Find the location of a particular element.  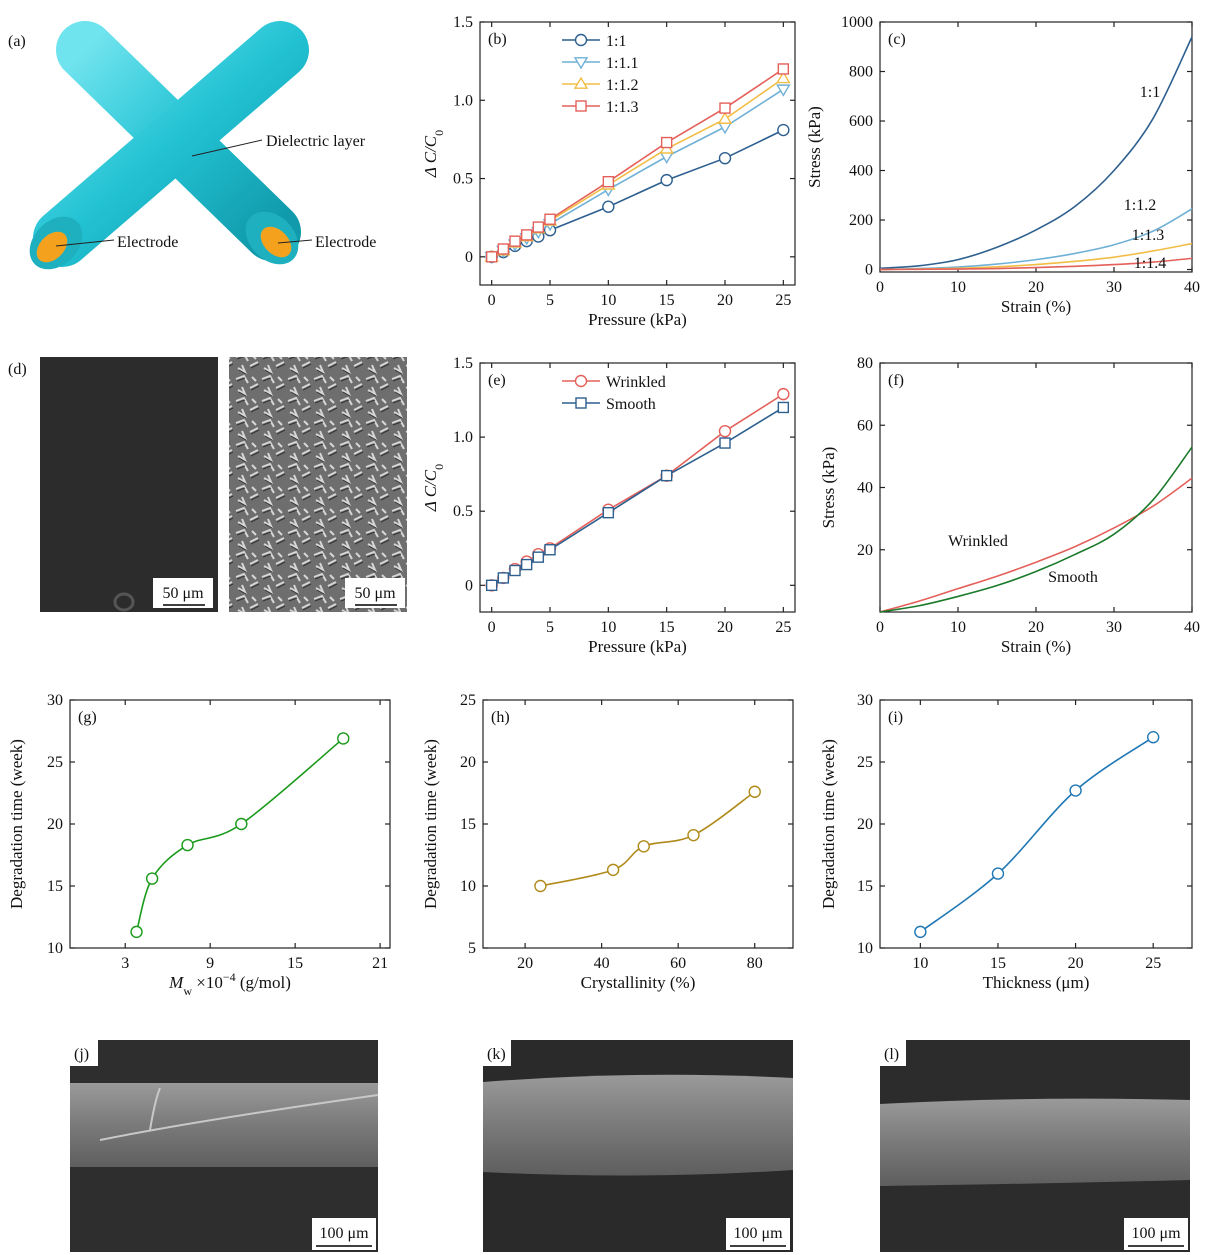

x-tick-label: 40 is located at coordinates (602, 963).